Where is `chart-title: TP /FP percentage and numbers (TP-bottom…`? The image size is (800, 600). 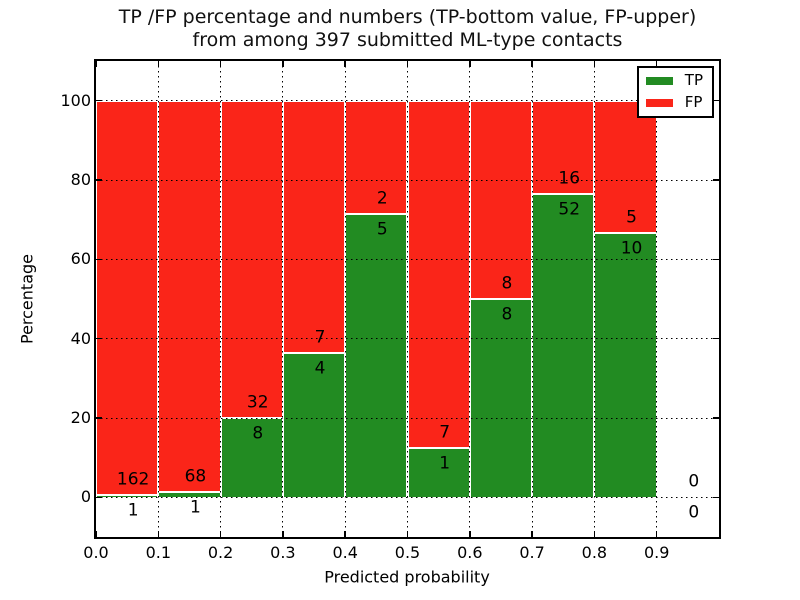 chart-title: TP /FP percentage and numbers (TP-bottom… is located at coordinates (407, 29).